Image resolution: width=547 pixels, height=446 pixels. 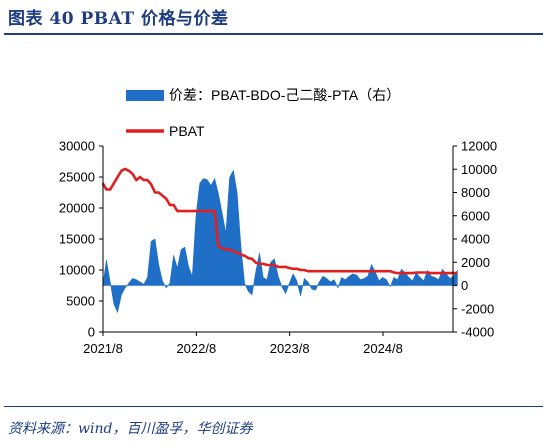 What do you see at coordinates (475, 262) in the screenshot?
I see `right-tick-label: 2000` at bounding box center [475, 262].